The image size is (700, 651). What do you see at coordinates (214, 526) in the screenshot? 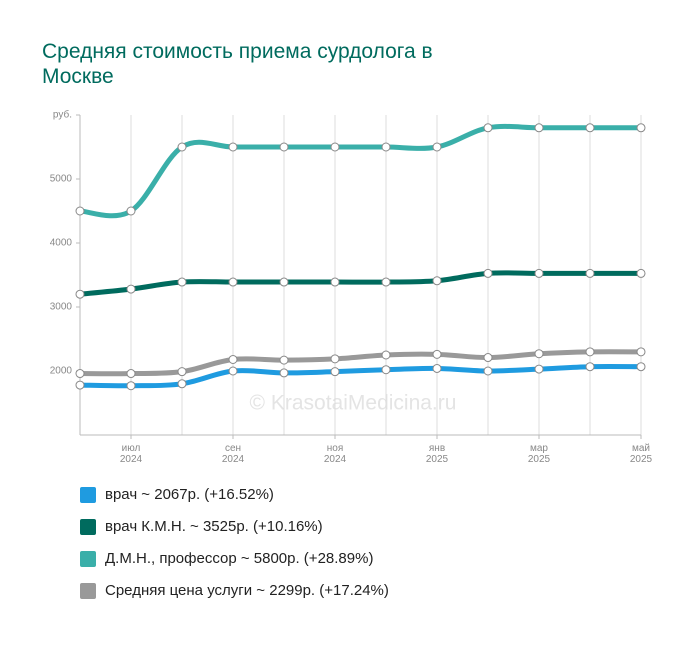
I see `legend-label: врач К.М.Н. ~ 3525р. (+10.16%)` at bounding box center [214, 526].